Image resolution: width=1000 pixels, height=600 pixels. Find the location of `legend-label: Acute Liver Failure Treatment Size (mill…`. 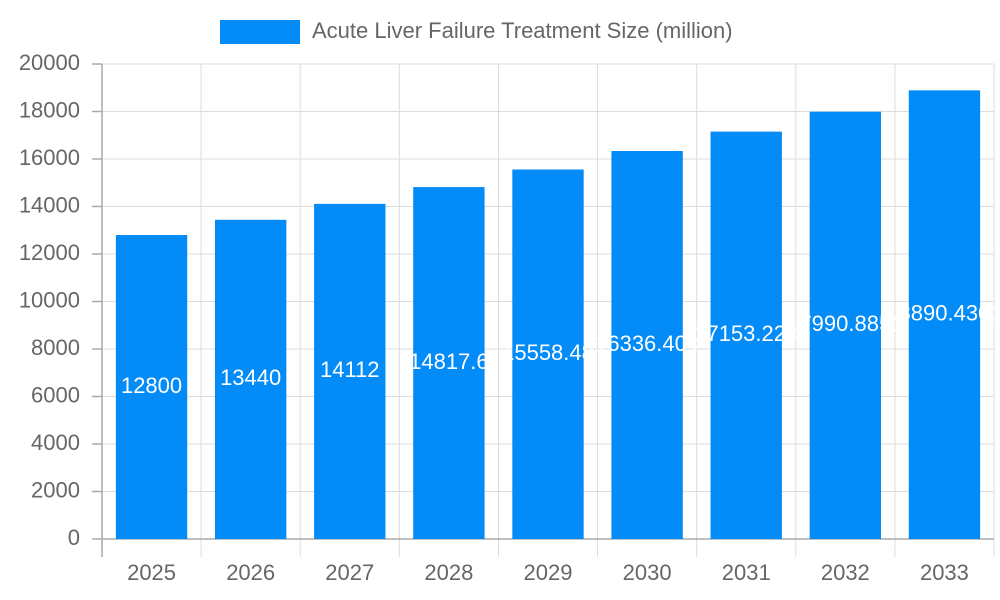

legend-label: Acute Liver Failure Treatment Size (mill… is located at coordinates (522, 30).